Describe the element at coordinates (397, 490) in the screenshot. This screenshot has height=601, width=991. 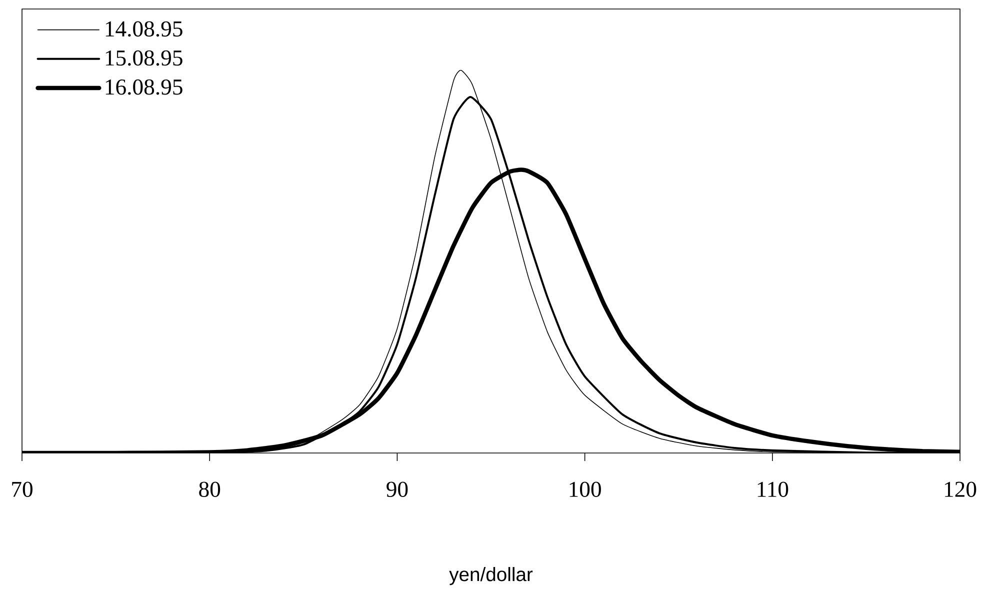
I see `x-tick-label: 90` at that location.